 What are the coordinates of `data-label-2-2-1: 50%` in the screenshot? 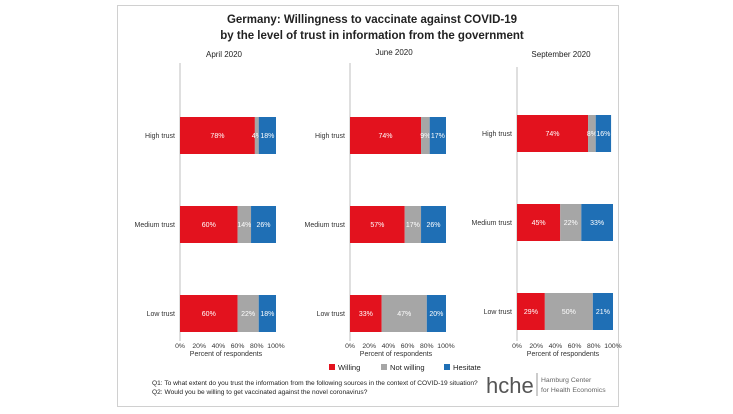 It's located at (569, 312).